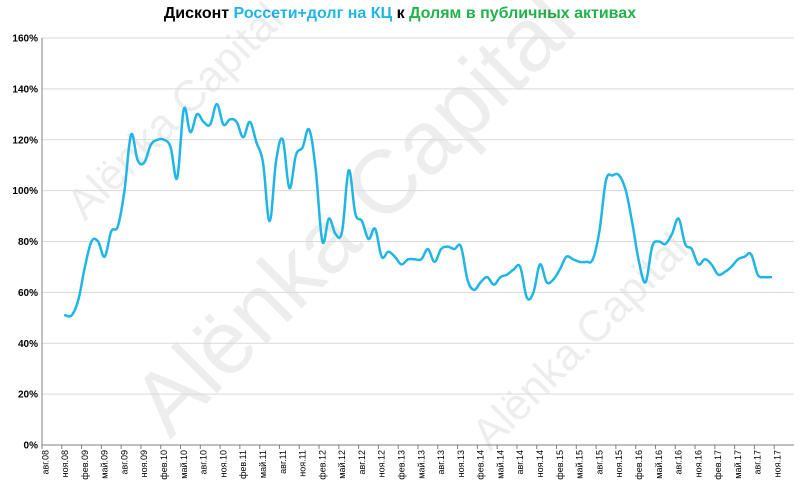  What do you see at coordinates (85, 465) in the screenshot?
I see `x-tick-label: фев.09` at bounding box center [85, 465].